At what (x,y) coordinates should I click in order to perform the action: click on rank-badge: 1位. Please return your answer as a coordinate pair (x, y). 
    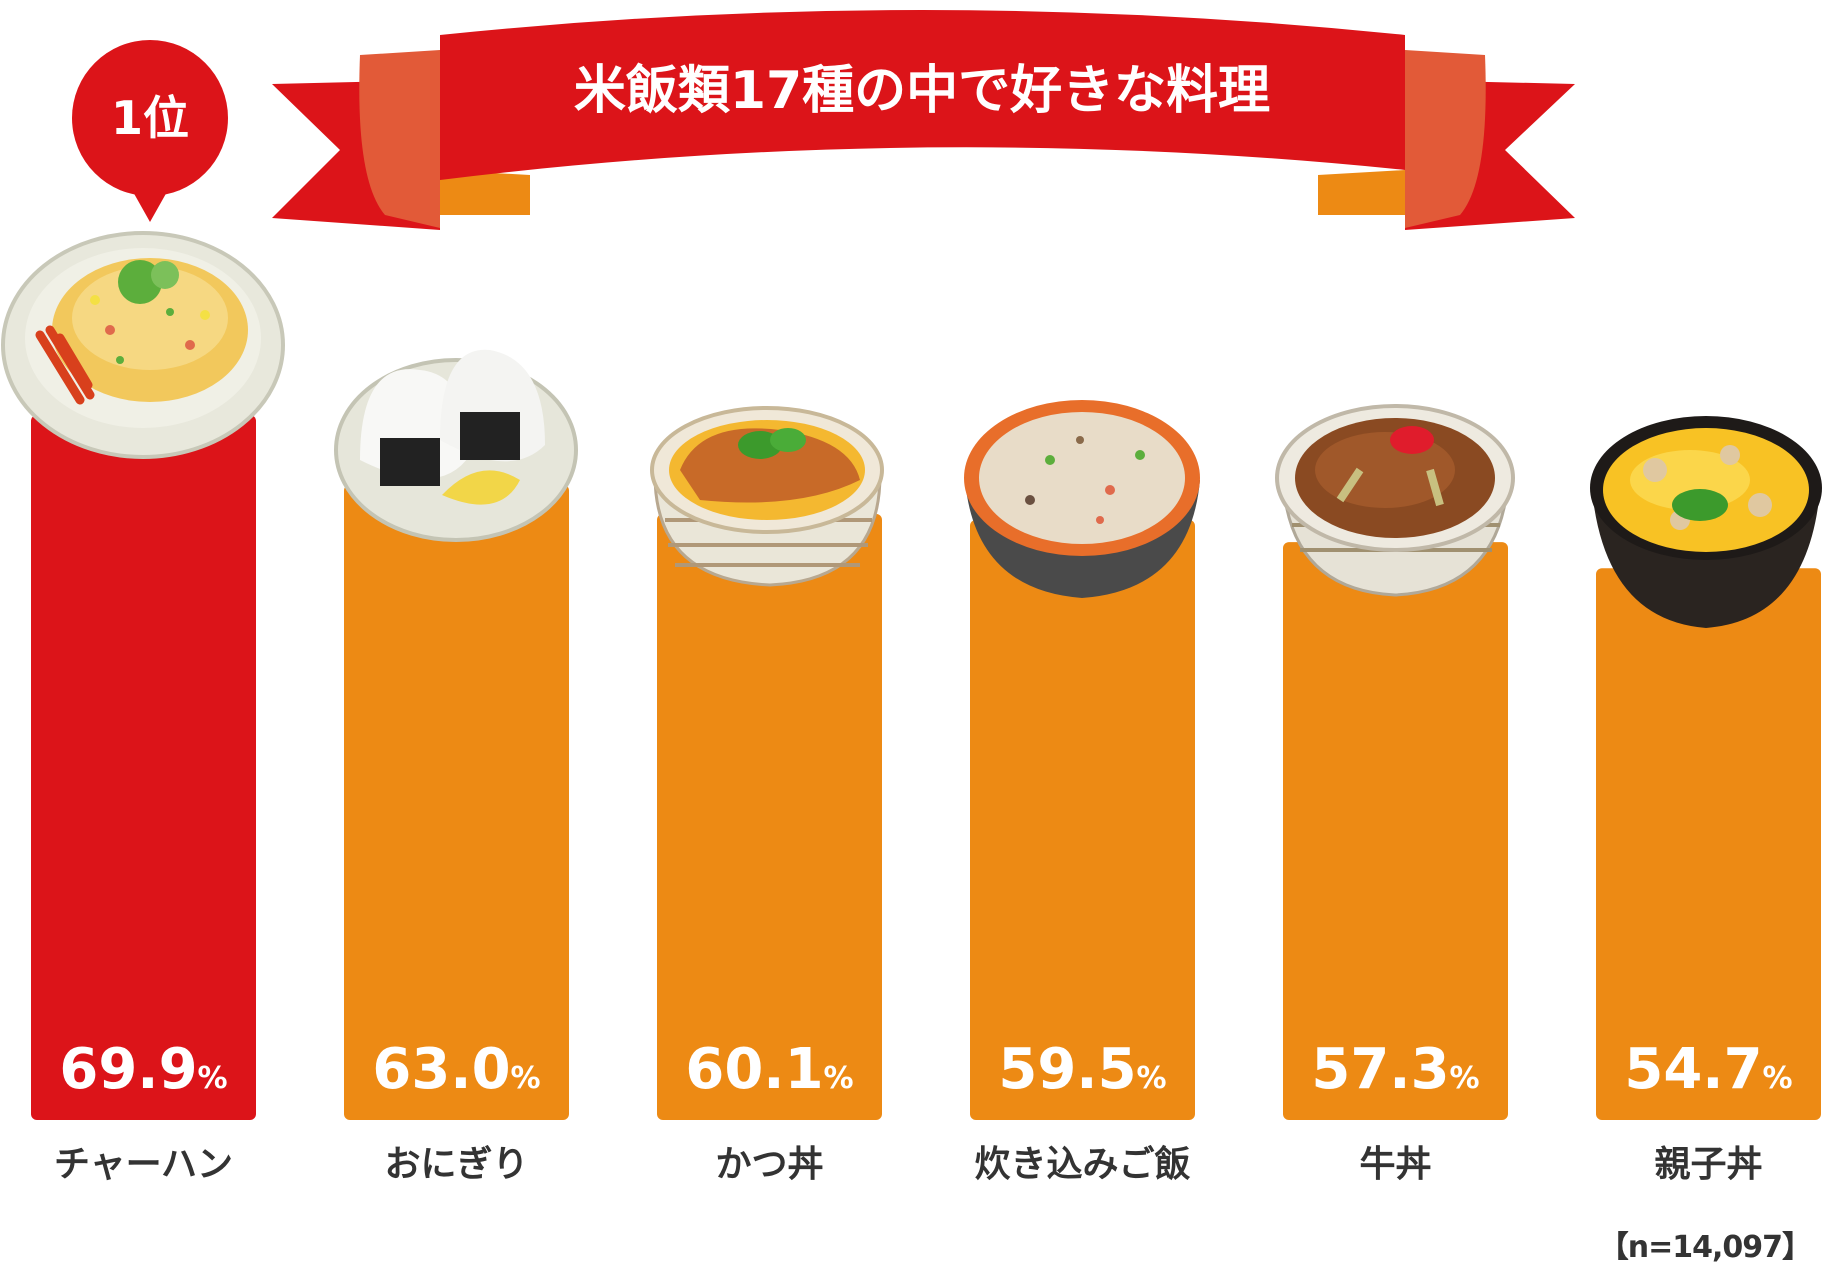
    Looking at the image, I should click on (150, 131).